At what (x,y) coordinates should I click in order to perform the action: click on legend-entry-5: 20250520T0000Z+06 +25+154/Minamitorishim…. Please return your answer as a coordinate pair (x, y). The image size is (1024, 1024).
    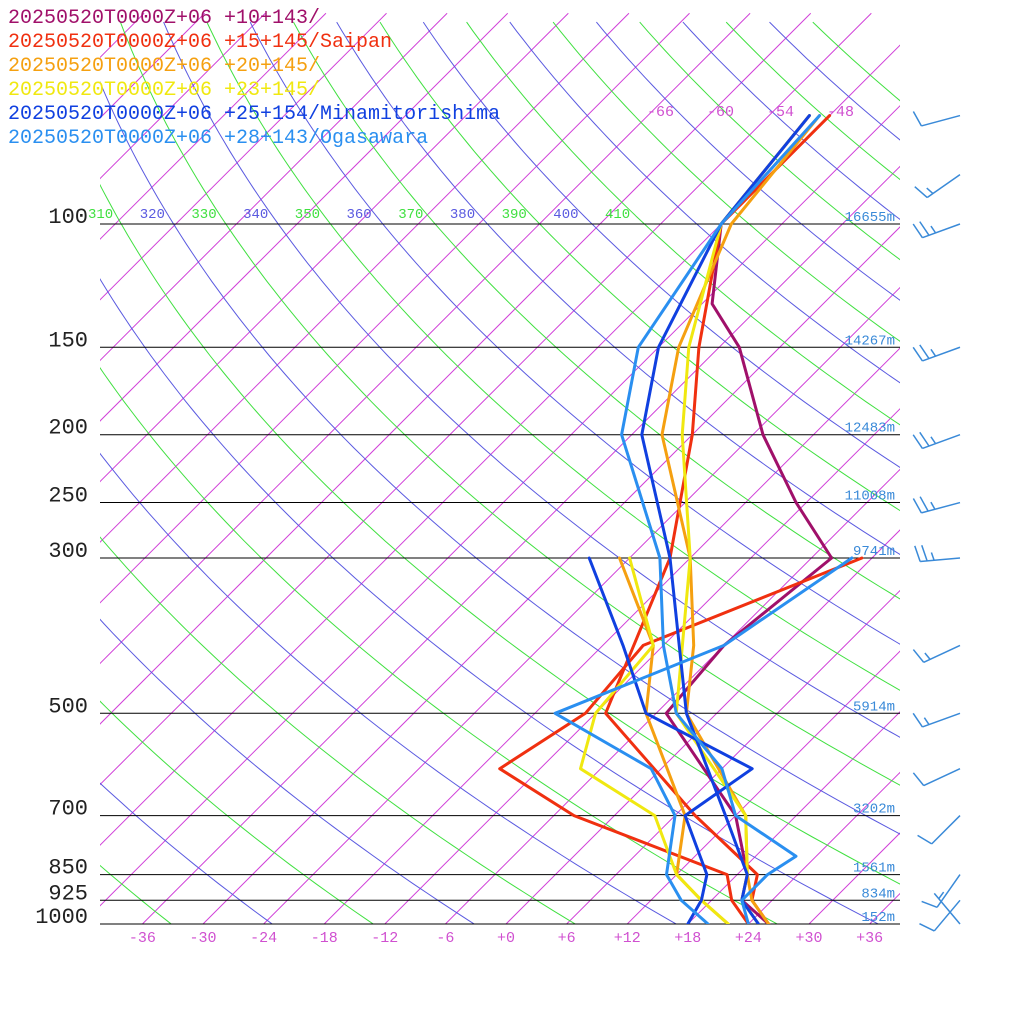
    Looking at the image, I should click on (254, 114).